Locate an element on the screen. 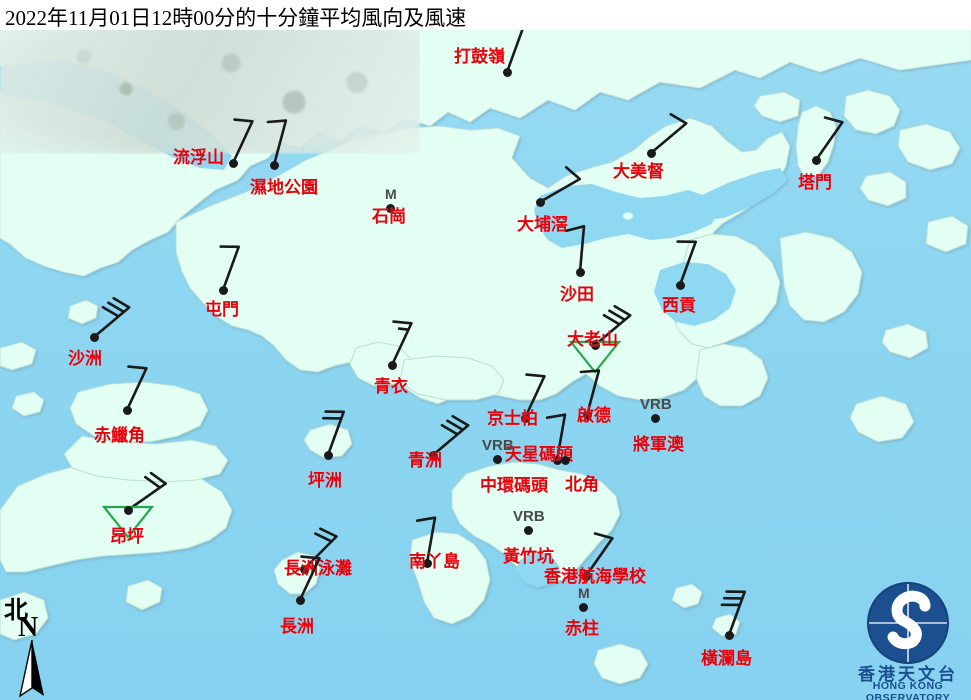  land-islet-w3 is located at coordinates (28, 404).